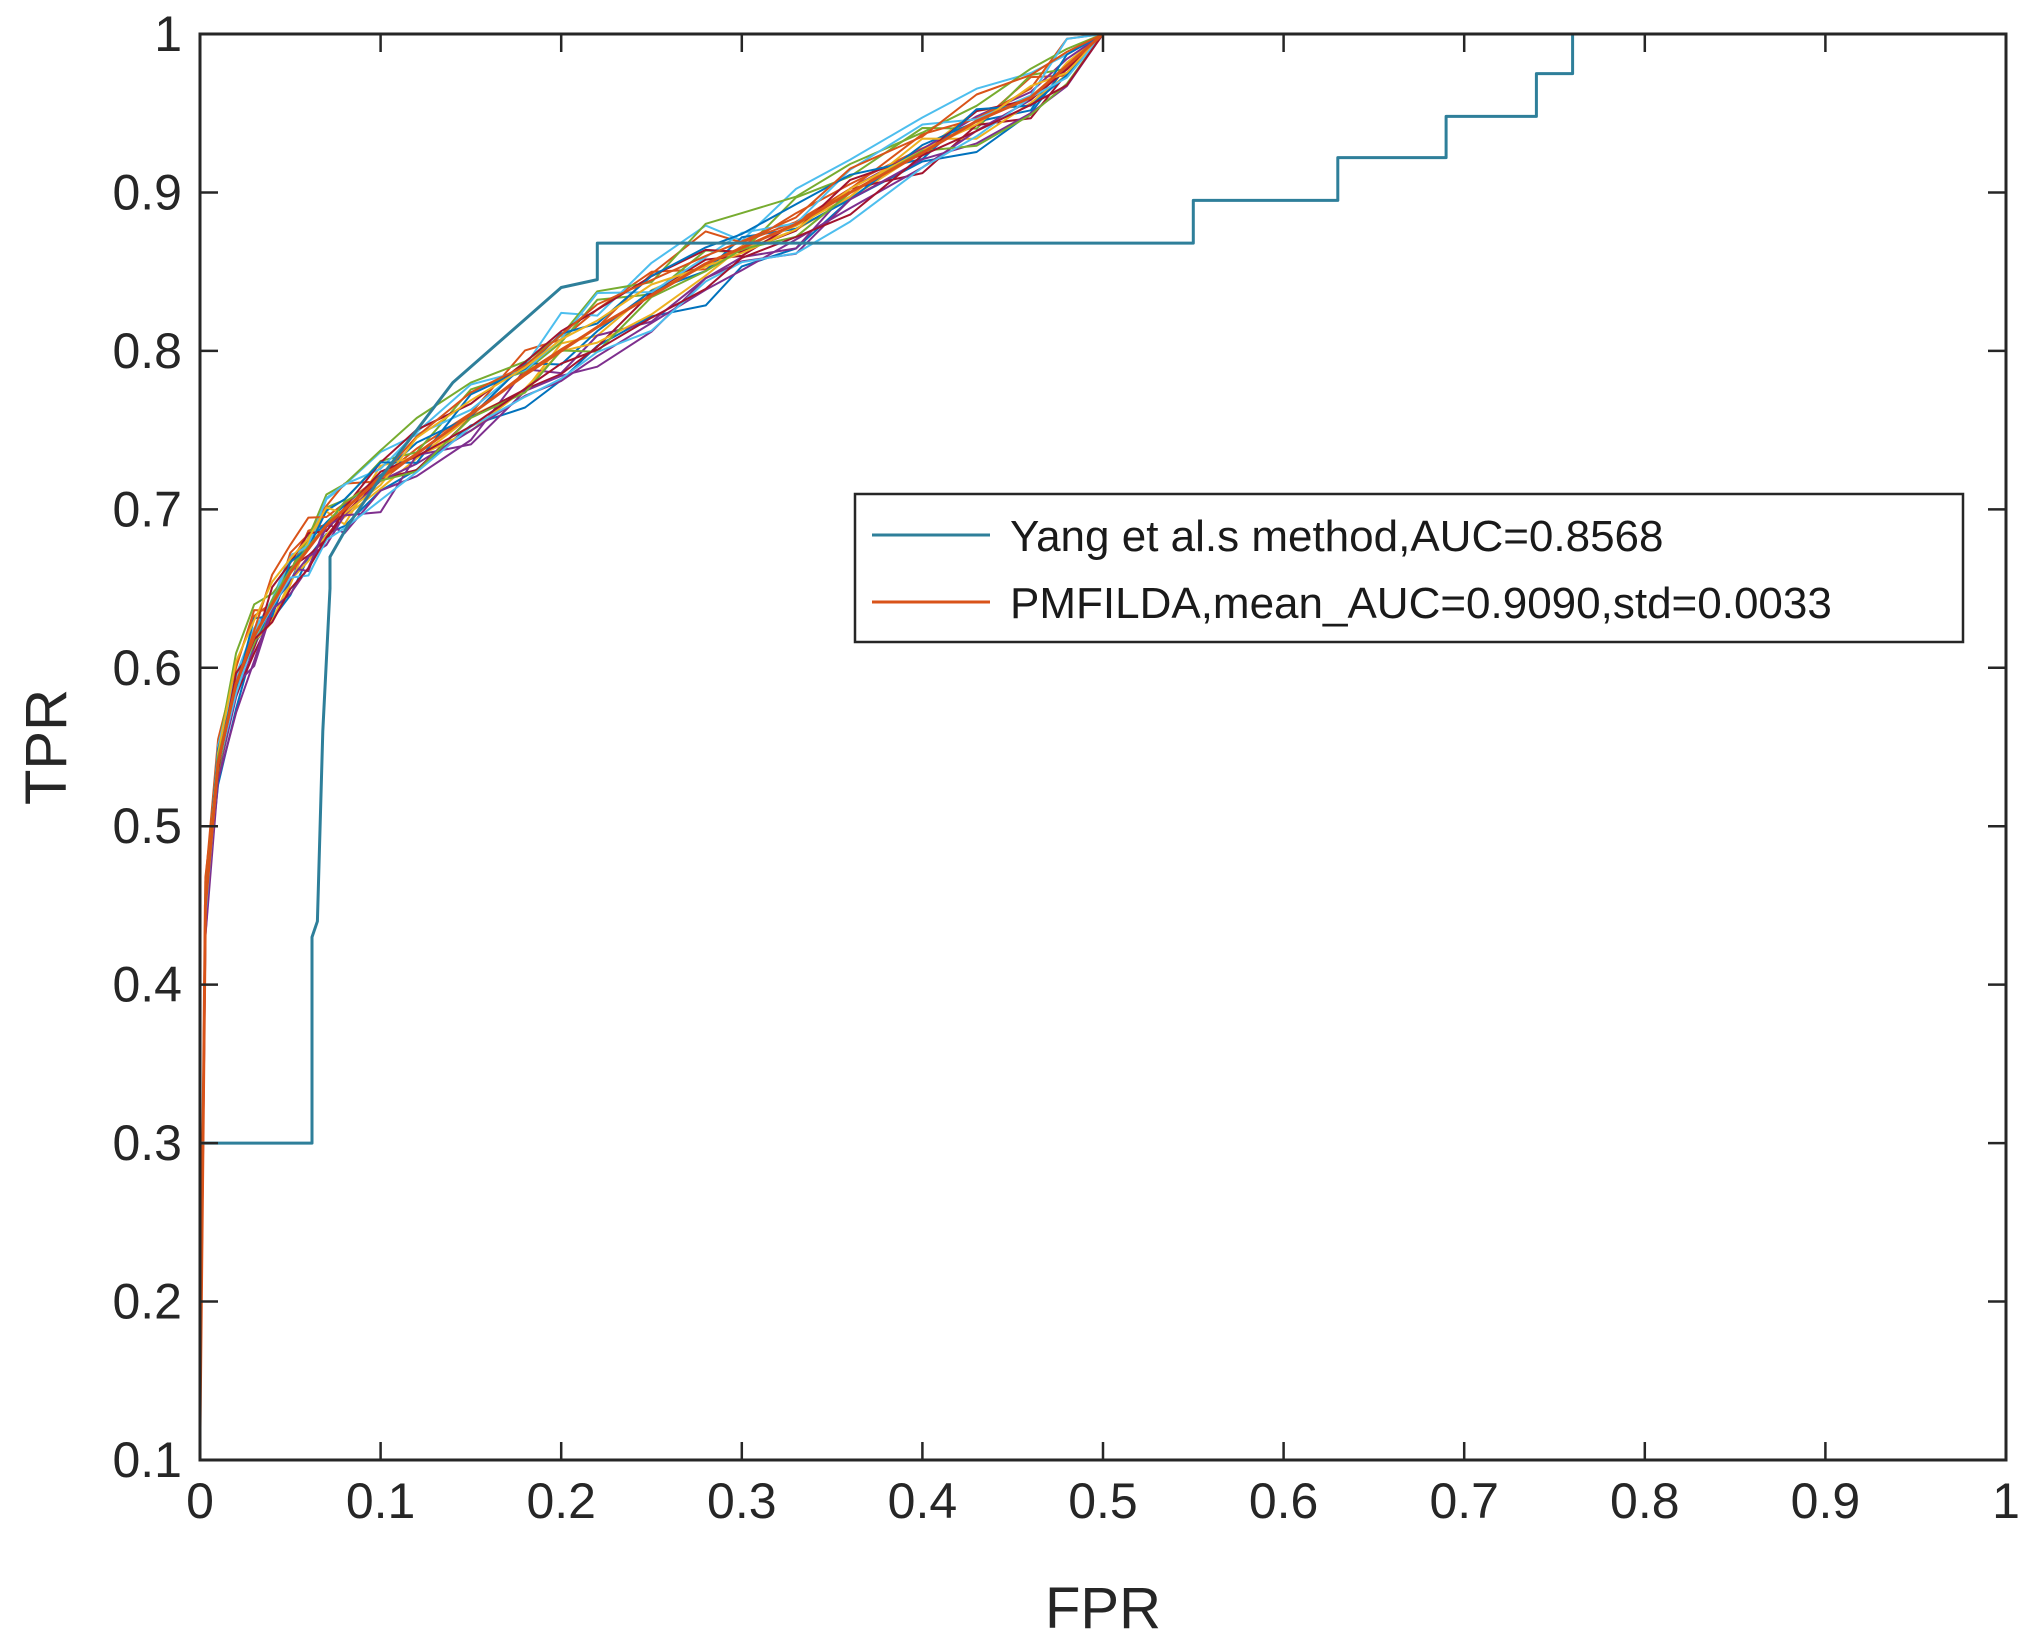 The width and height of the screenshot is (2029, 1647). What do you see at coordinates (46, 747) in the screenshot?
I see `y-axis-title: TPR` at bounding box center [46, 747].